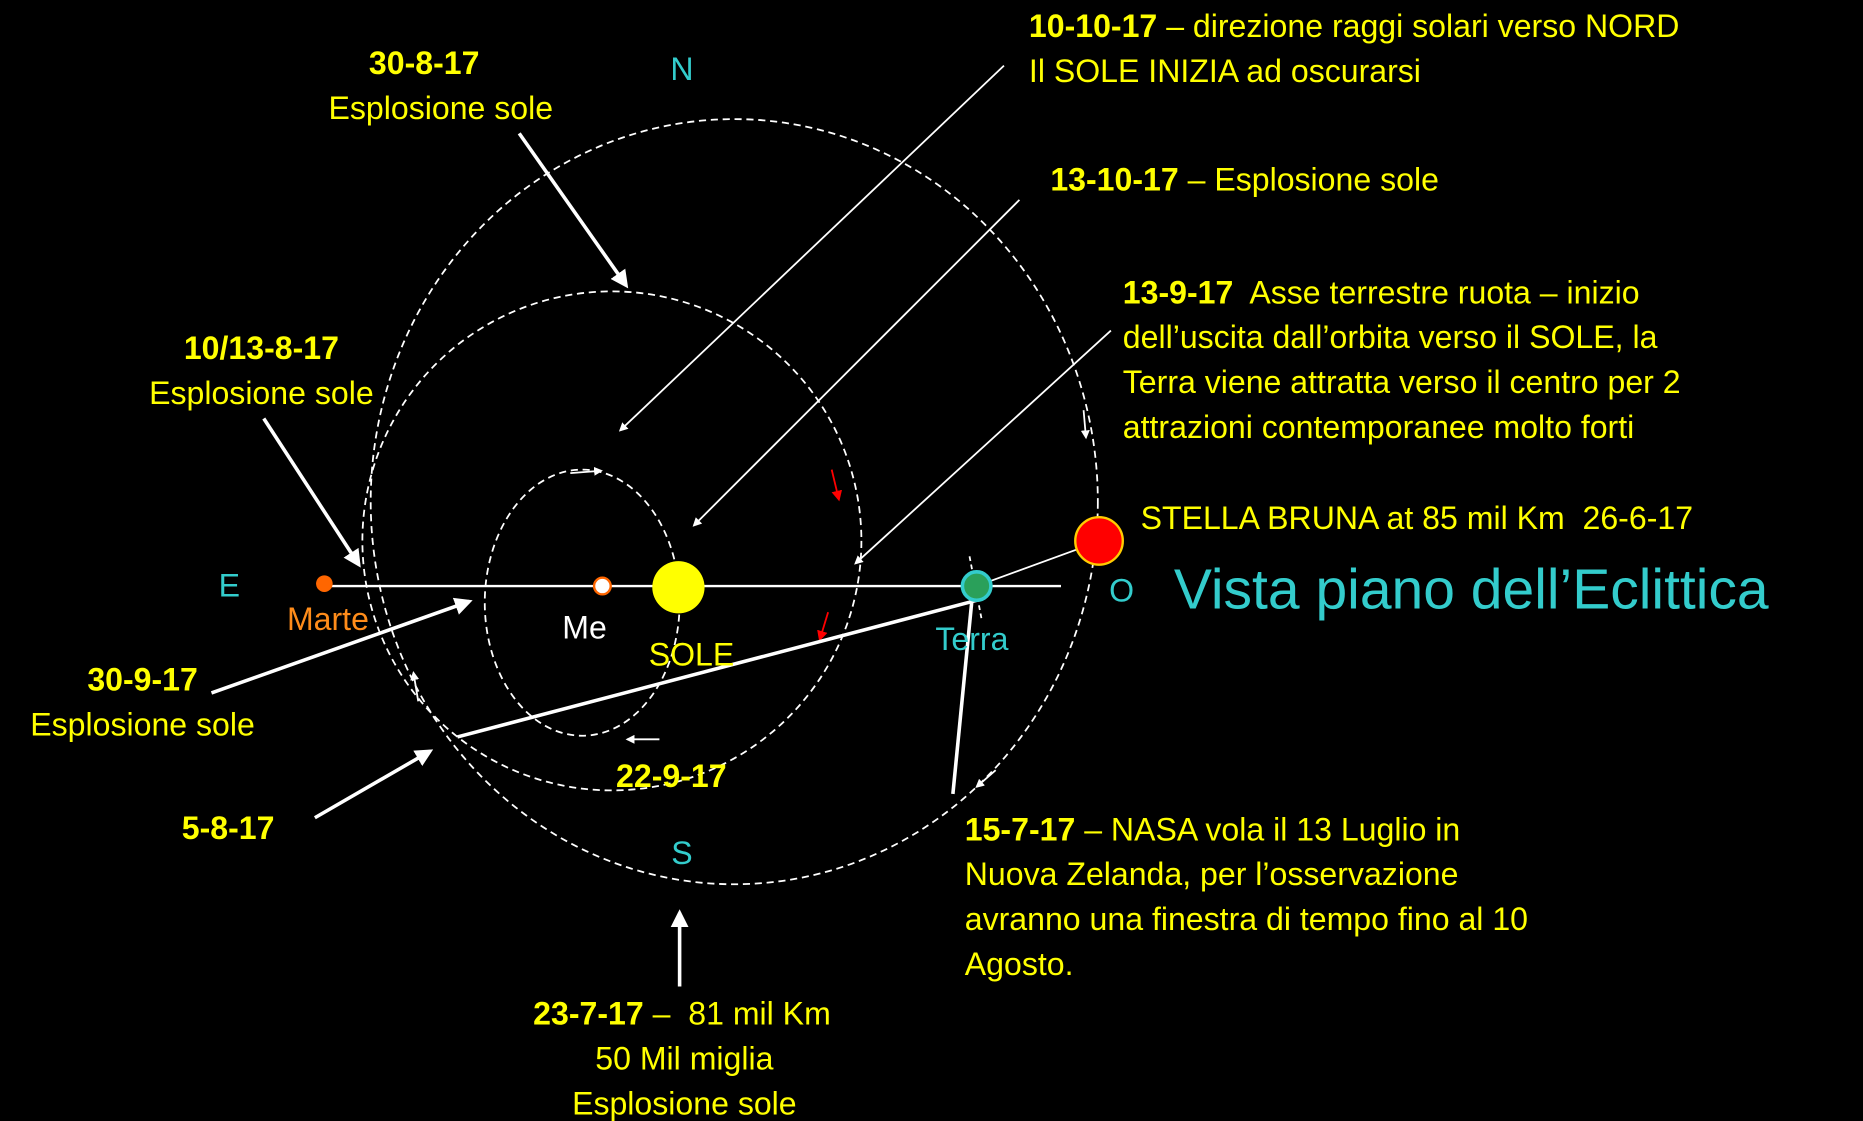 Image resolution: width=1863 pixels, height=1121 pixels. What do you see at coordinates (830, 555) in the screenshot?
I see `red-arrows` at bounding box center [830, 555].